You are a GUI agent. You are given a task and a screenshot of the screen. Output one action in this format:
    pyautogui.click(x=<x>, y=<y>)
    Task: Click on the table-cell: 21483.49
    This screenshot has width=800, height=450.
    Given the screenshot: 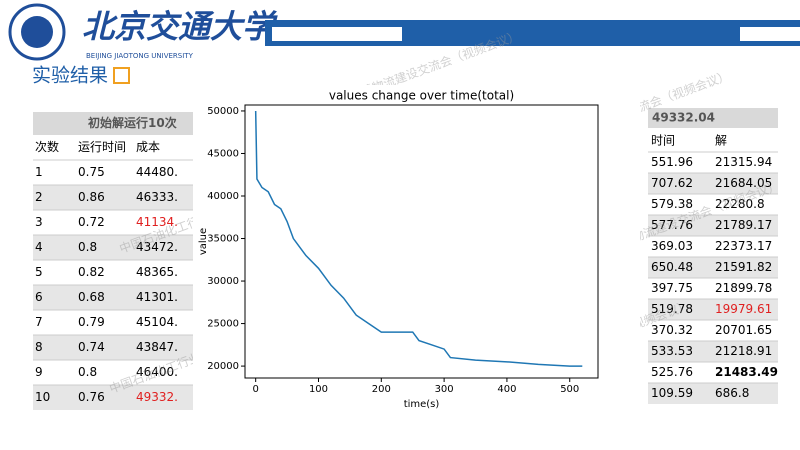 What is the action you would take?
    pyautogui.click(x=746, y=372)
    